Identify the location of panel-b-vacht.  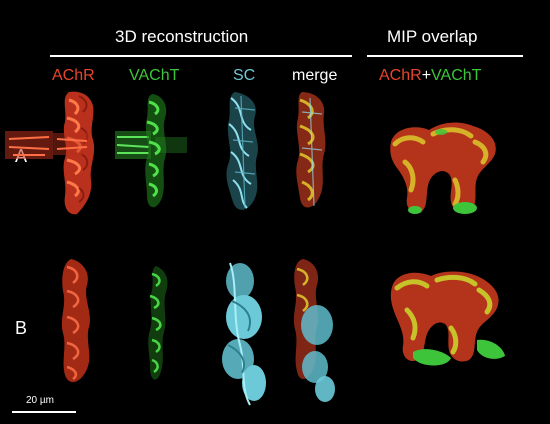
(158, 323).